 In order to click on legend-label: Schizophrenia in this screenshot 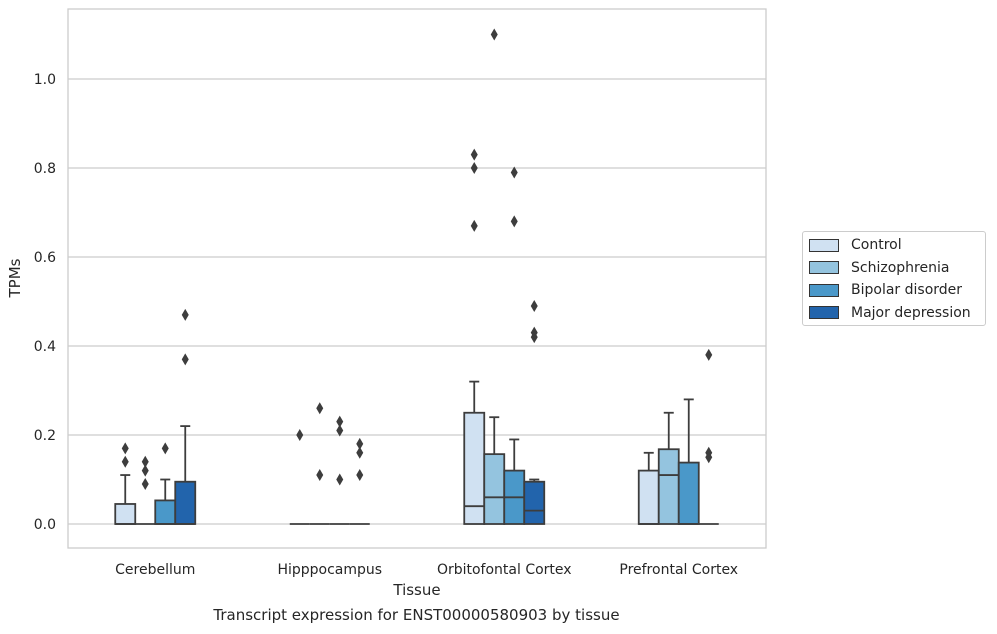, I will do `click(900, 267)`.